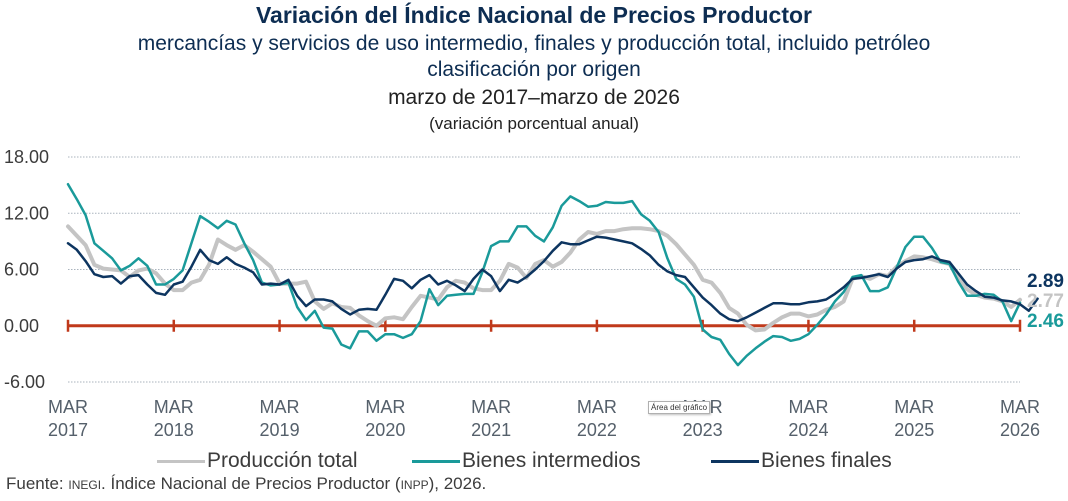  Describe the element at coordinates (26, 213) in the screenshot. I see `y-tick-label: 12.00` at that location.